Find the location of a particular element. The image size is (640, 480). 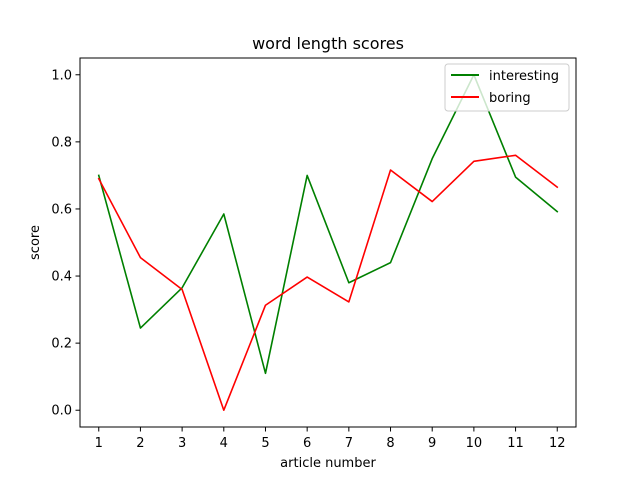

x-tick-label: 4 is located at coordinates (224, 443).